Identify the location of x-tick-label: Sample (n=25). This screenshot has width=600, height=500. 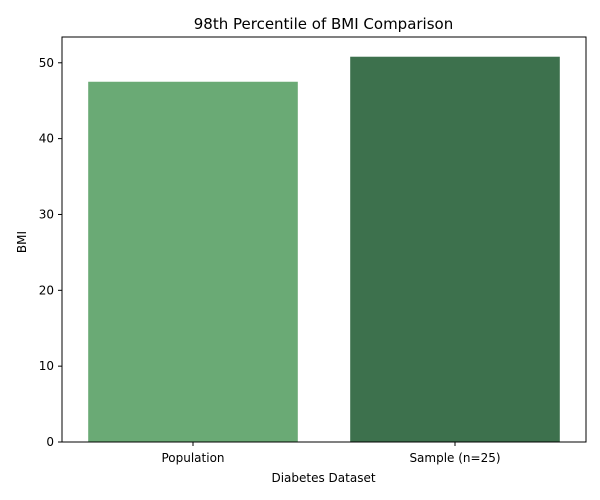
(454, 458).